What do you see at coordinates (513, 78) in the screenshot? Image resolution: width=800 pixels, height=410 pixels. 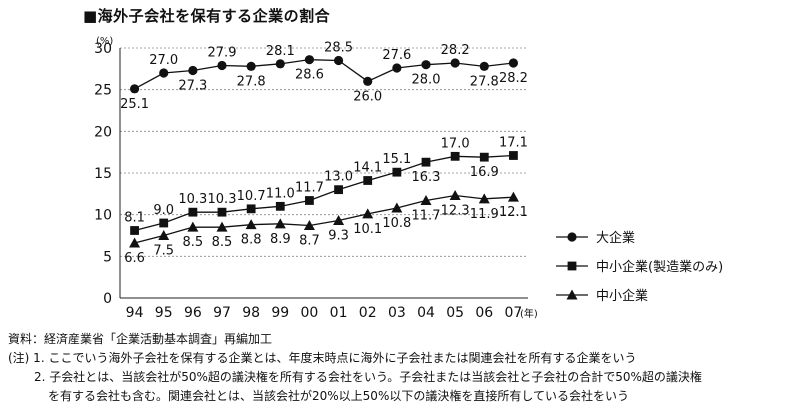 I see `data-label-0-07: 28.2` at bounding box center [513, 78].